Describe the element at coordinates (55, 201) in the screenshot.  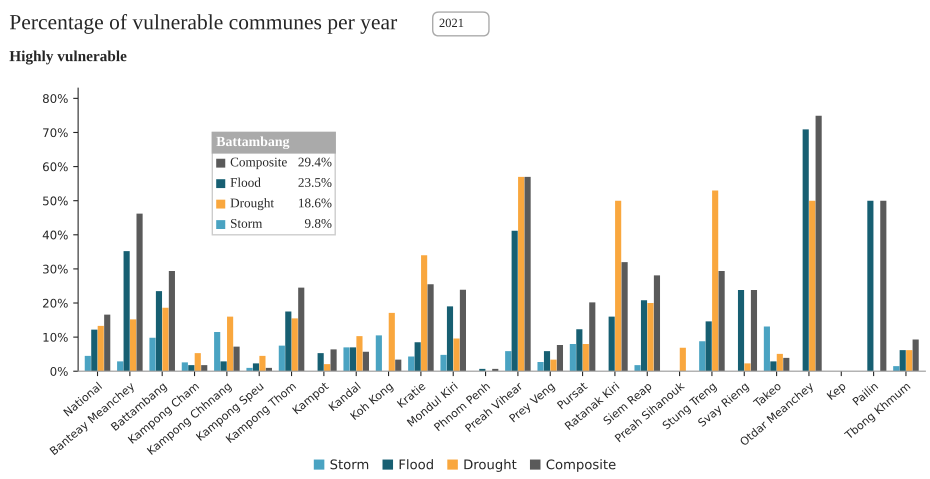
I see `y-tick-label: 50%` at that location.